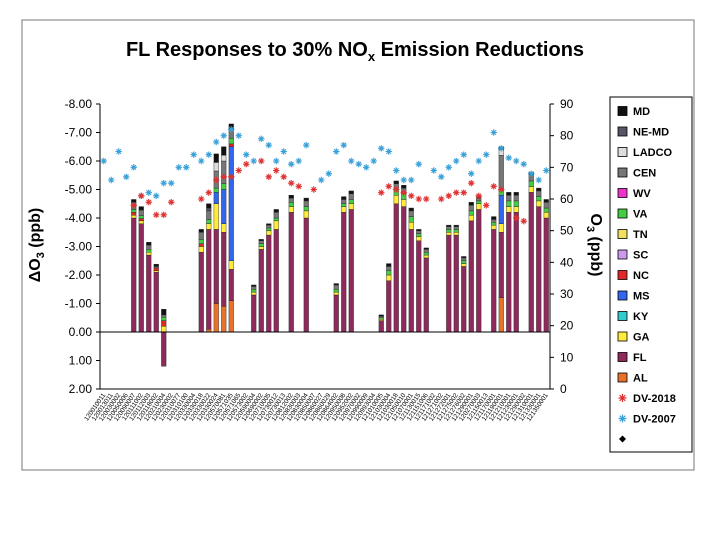 The height and width of the screenshot is (545, 720). I want to click on chart-title-sub: x, so click(372, 56).